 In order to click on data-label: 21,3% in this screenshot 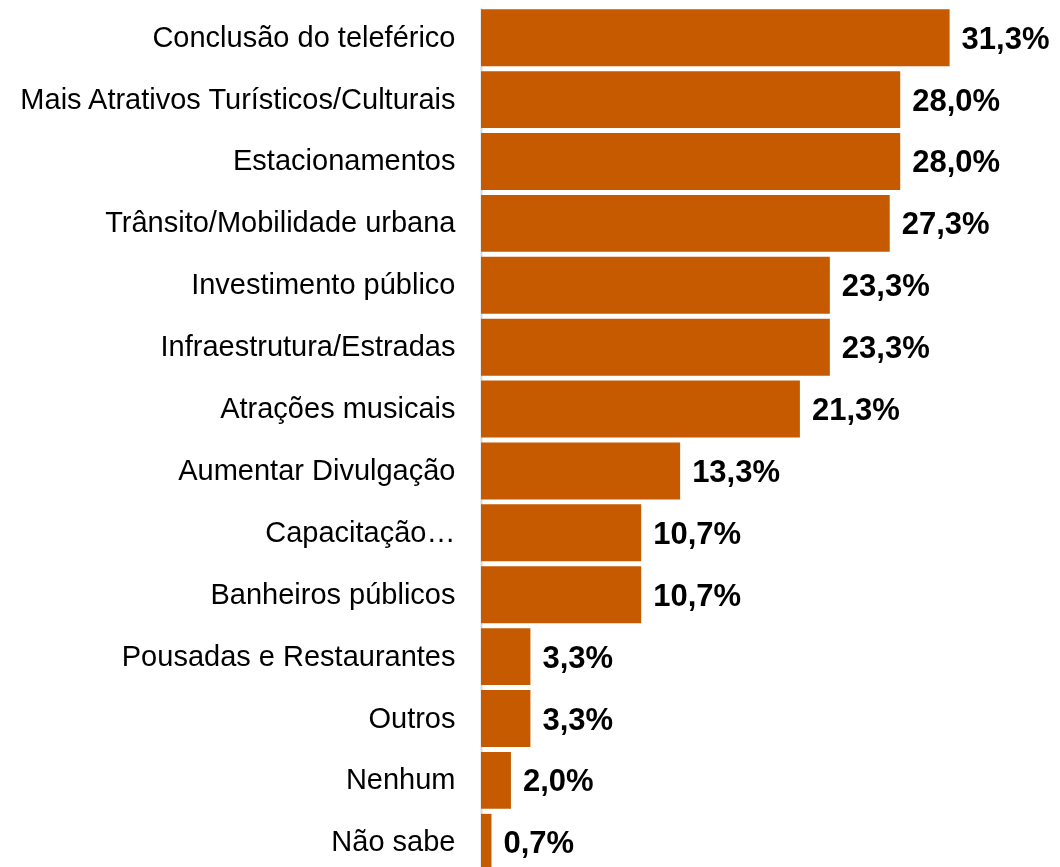, I will do `click(855, 410)`.